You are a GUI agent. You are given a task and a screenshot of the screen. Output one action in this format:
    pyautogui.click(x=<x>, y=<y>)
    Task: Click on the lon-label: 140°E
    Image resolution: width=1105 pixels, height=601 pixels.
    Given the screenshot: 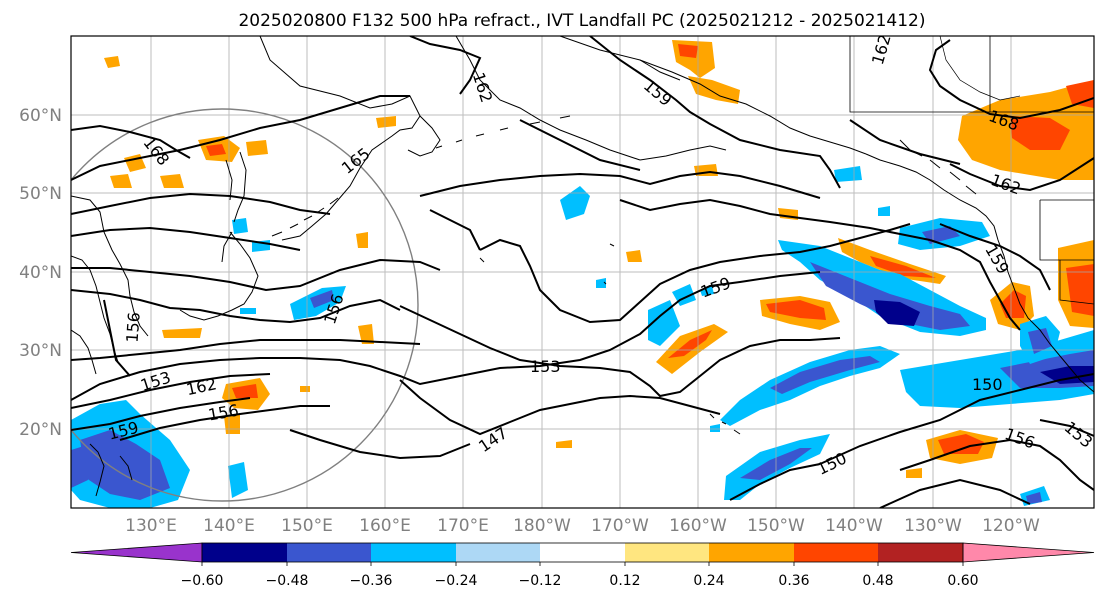 What is the action you would take?
    pyautogui.click(x=229, y=526)
    